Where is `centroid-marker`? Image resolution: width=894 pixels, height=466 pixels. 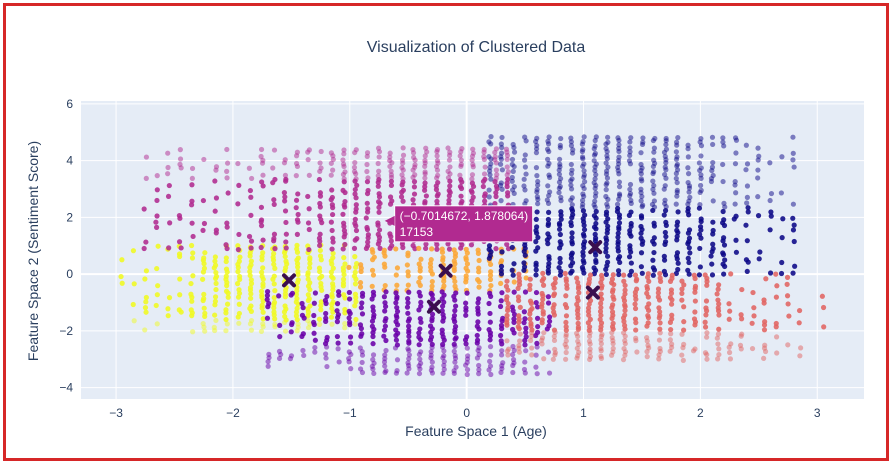
centroid-marker is located at coordinates (445, 270).